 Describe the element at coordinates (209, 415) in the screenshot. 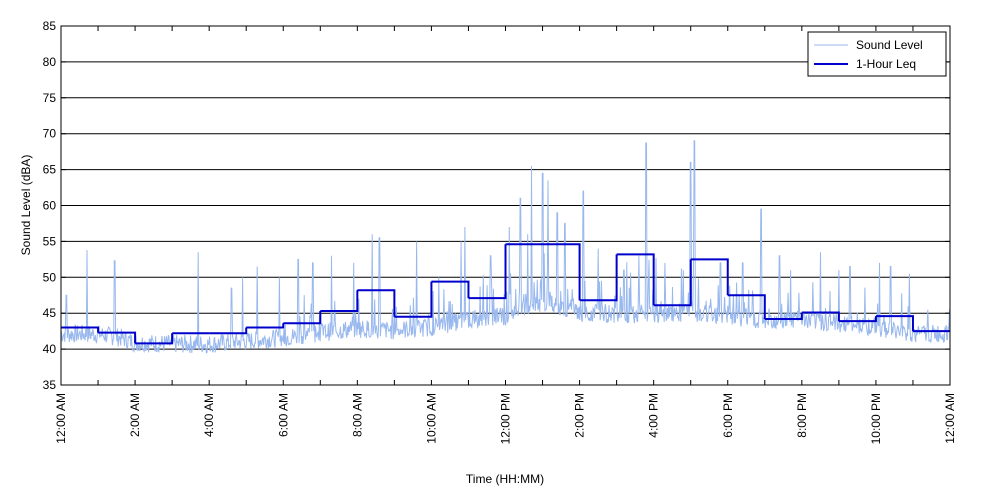

I see `x-tick-label: 4:00 AM` at that location.